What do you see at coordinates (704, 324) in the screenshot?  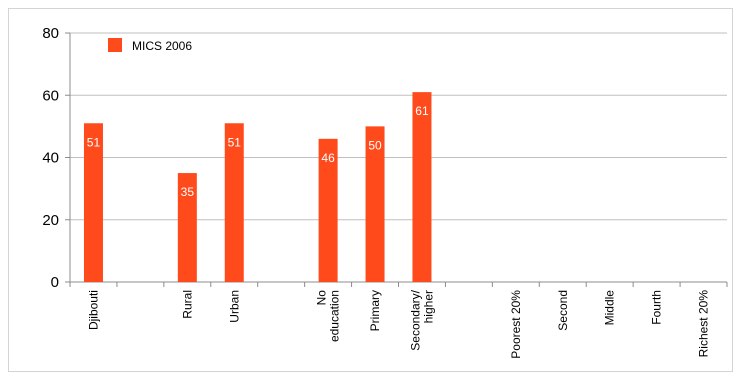 I see `x-category-label-13: Richest 20%` at bounding box center [704, 324].